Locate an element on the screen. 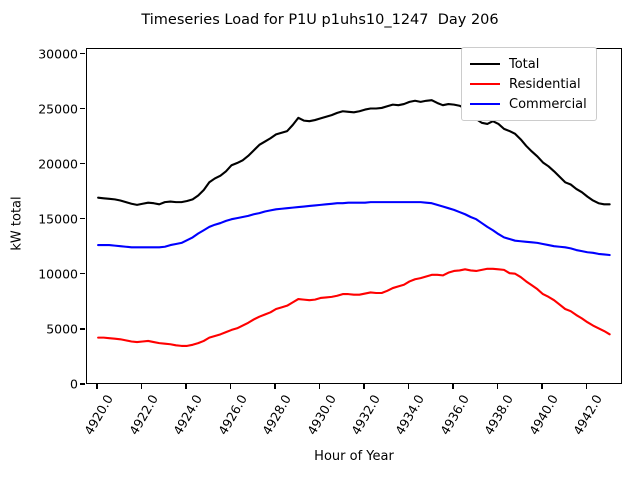 The image size is (640, 486). chart-legend: Total Residential Commercial is located at coordinates (529, 84).